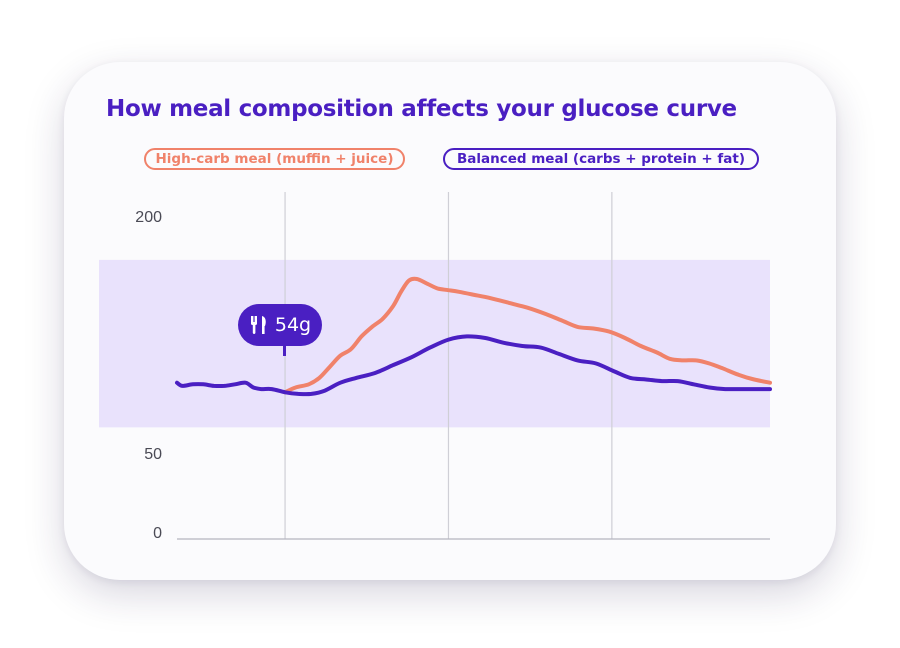 This screenshot has height=648, width=900. I want to click on high-carb-line, so click(527, 335).